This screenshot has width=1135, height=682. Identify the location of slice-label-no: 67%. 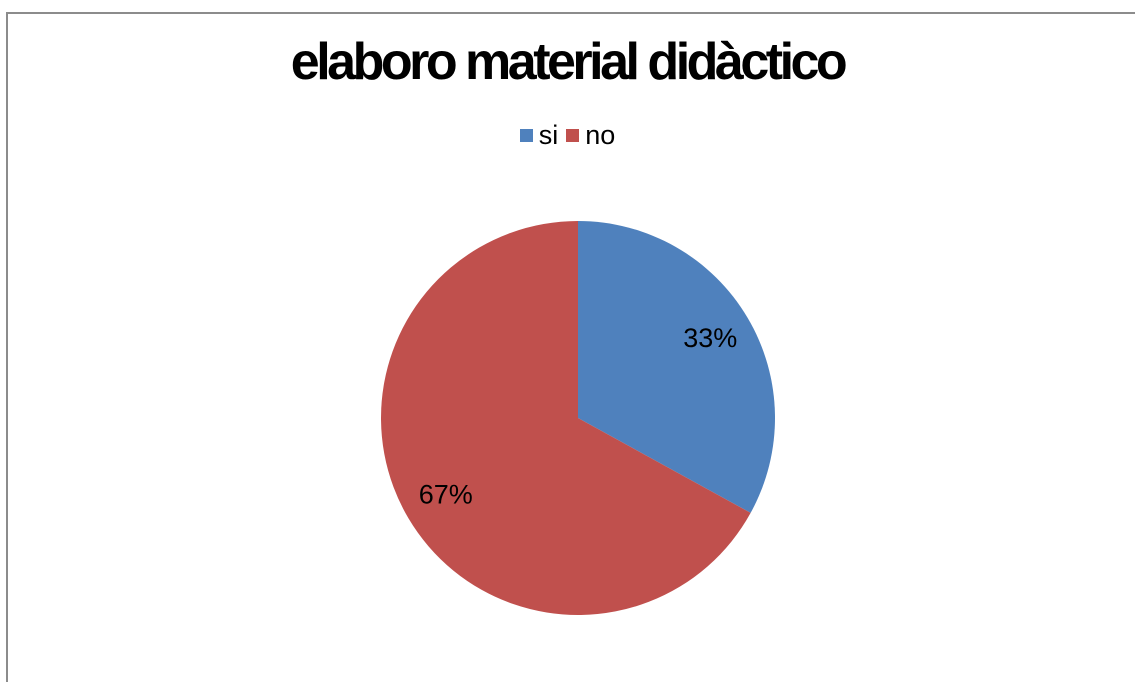
(446, 494).